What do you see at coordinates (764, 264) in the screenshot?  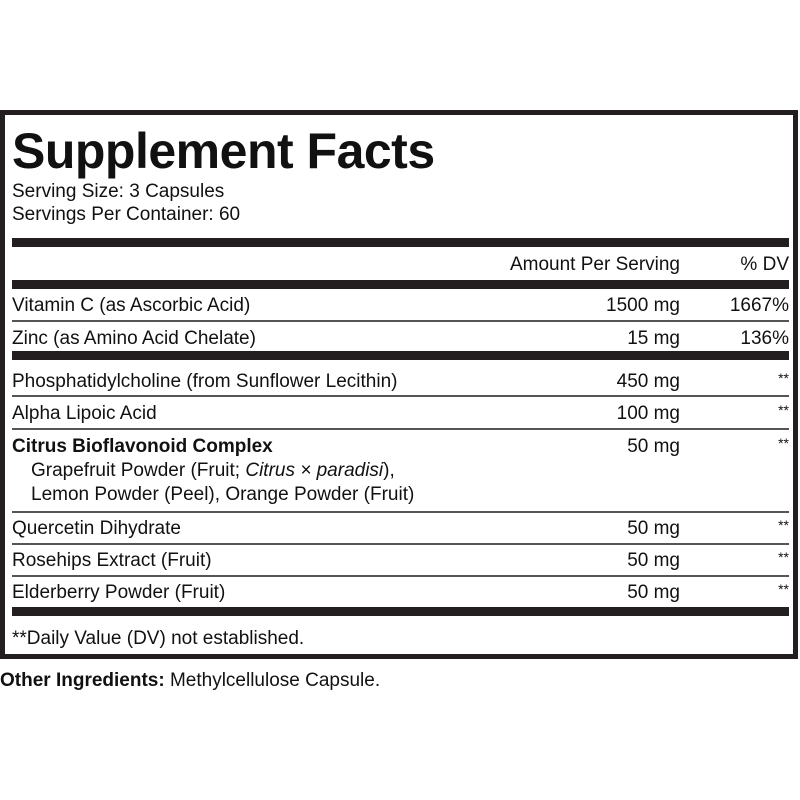 I see `dv-header: % DV` at bounding box center [764, 264].